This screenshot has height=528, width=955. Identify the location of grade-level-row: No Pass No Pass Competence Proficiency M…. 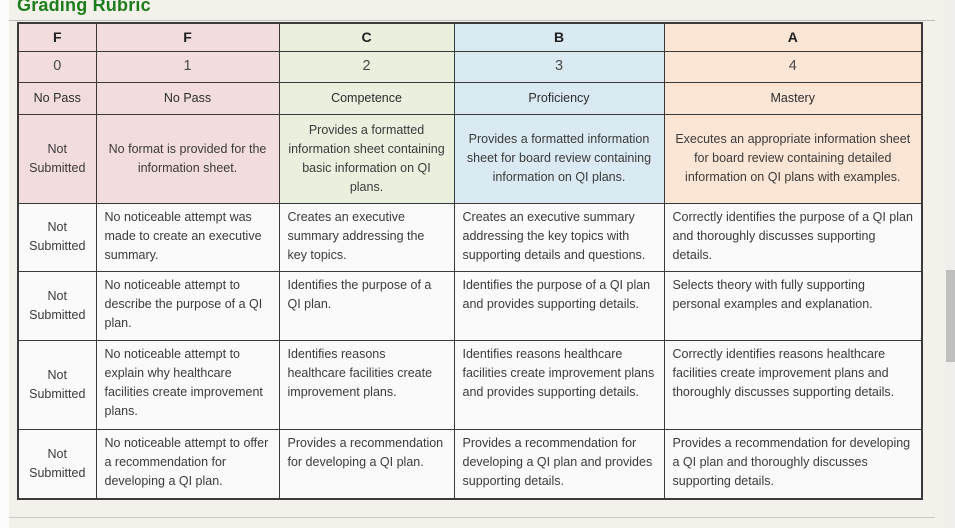
(470, 98).